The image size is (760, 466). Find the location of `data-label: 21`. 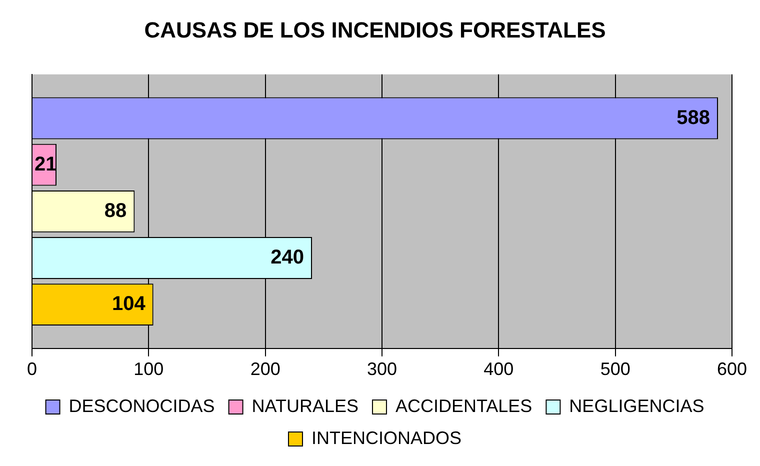

data-label: 21 is located at coordinates (45, 164).